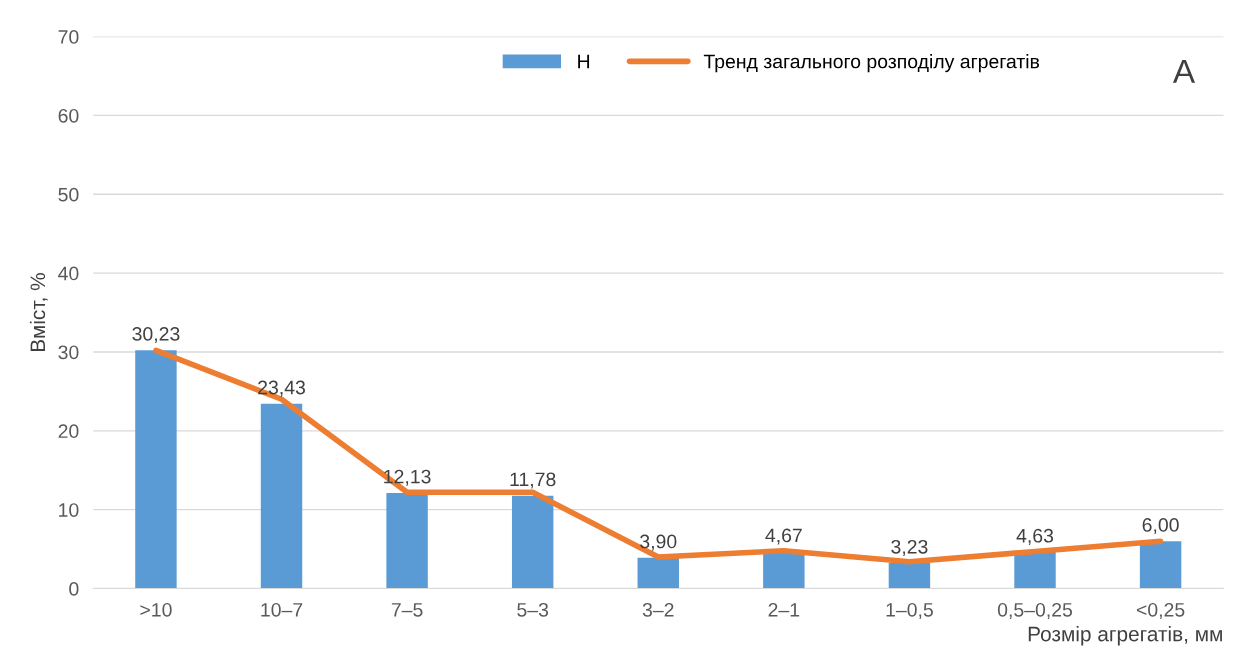 The image size is (1242, 665). Describe the element at coordinates (407, 610) in the screenshot. I see `x-tick-label: 7–5` at that location.